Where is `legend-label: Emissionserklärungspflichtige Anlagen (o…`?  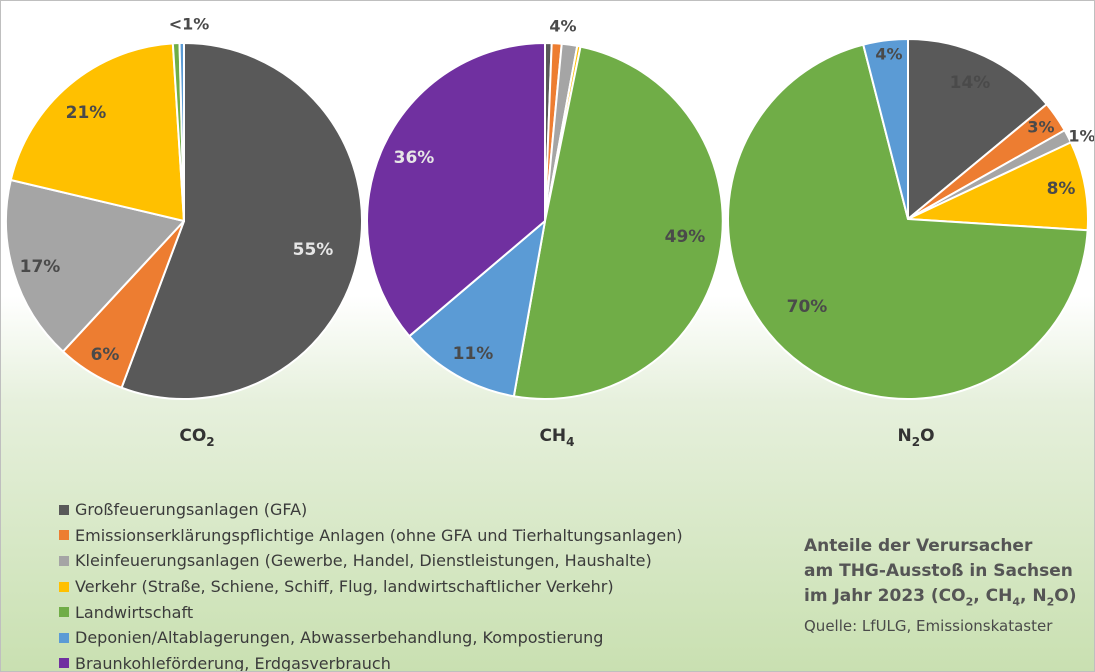
legend-label: Emissionserklärungspflichtige Anlagen (o… is located at coordinates (379, 535).